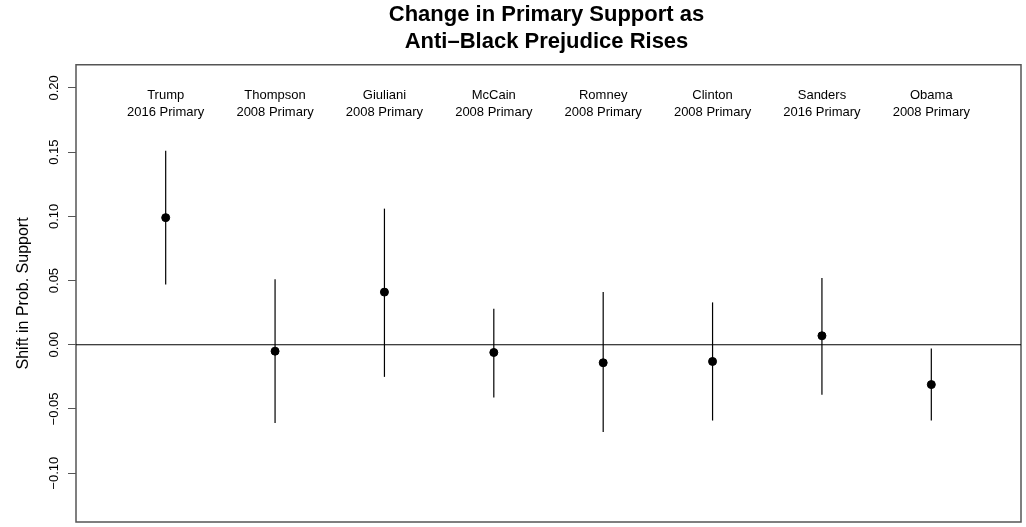  Describe the element at coordinates (166, 102) in the screenshot. I see `x-tick-label: Trump 2016 Primary` at that location.